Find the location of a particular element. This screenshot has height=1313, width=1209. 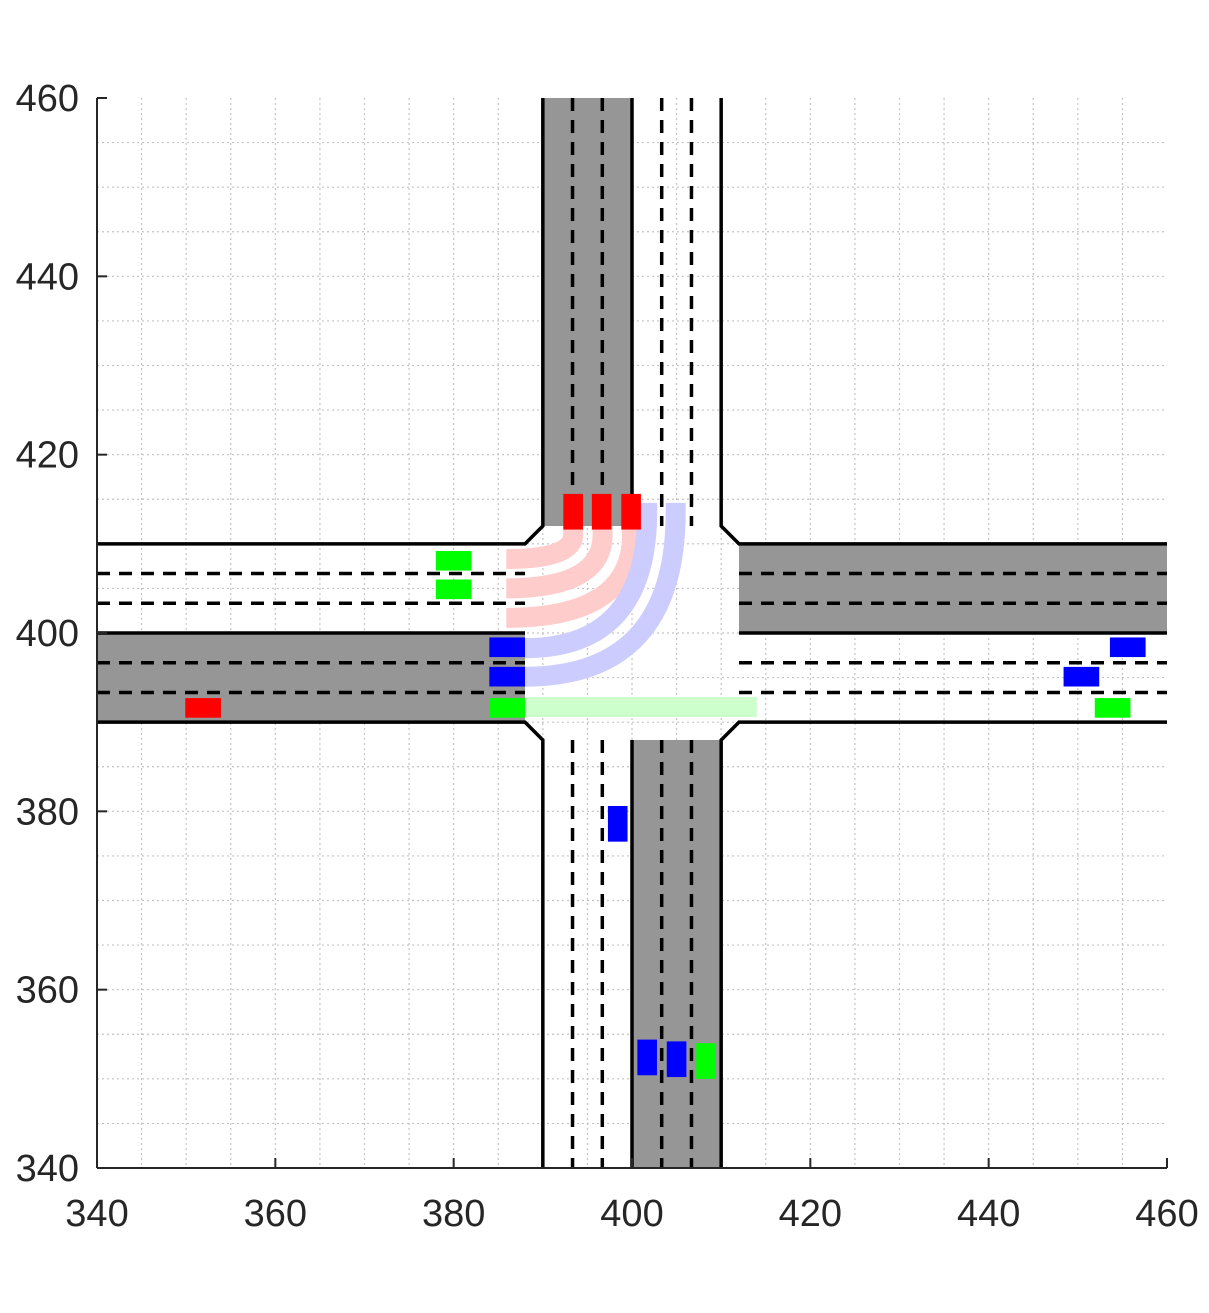

x-tick-label: 380 is located at coordinates (453, 1214).